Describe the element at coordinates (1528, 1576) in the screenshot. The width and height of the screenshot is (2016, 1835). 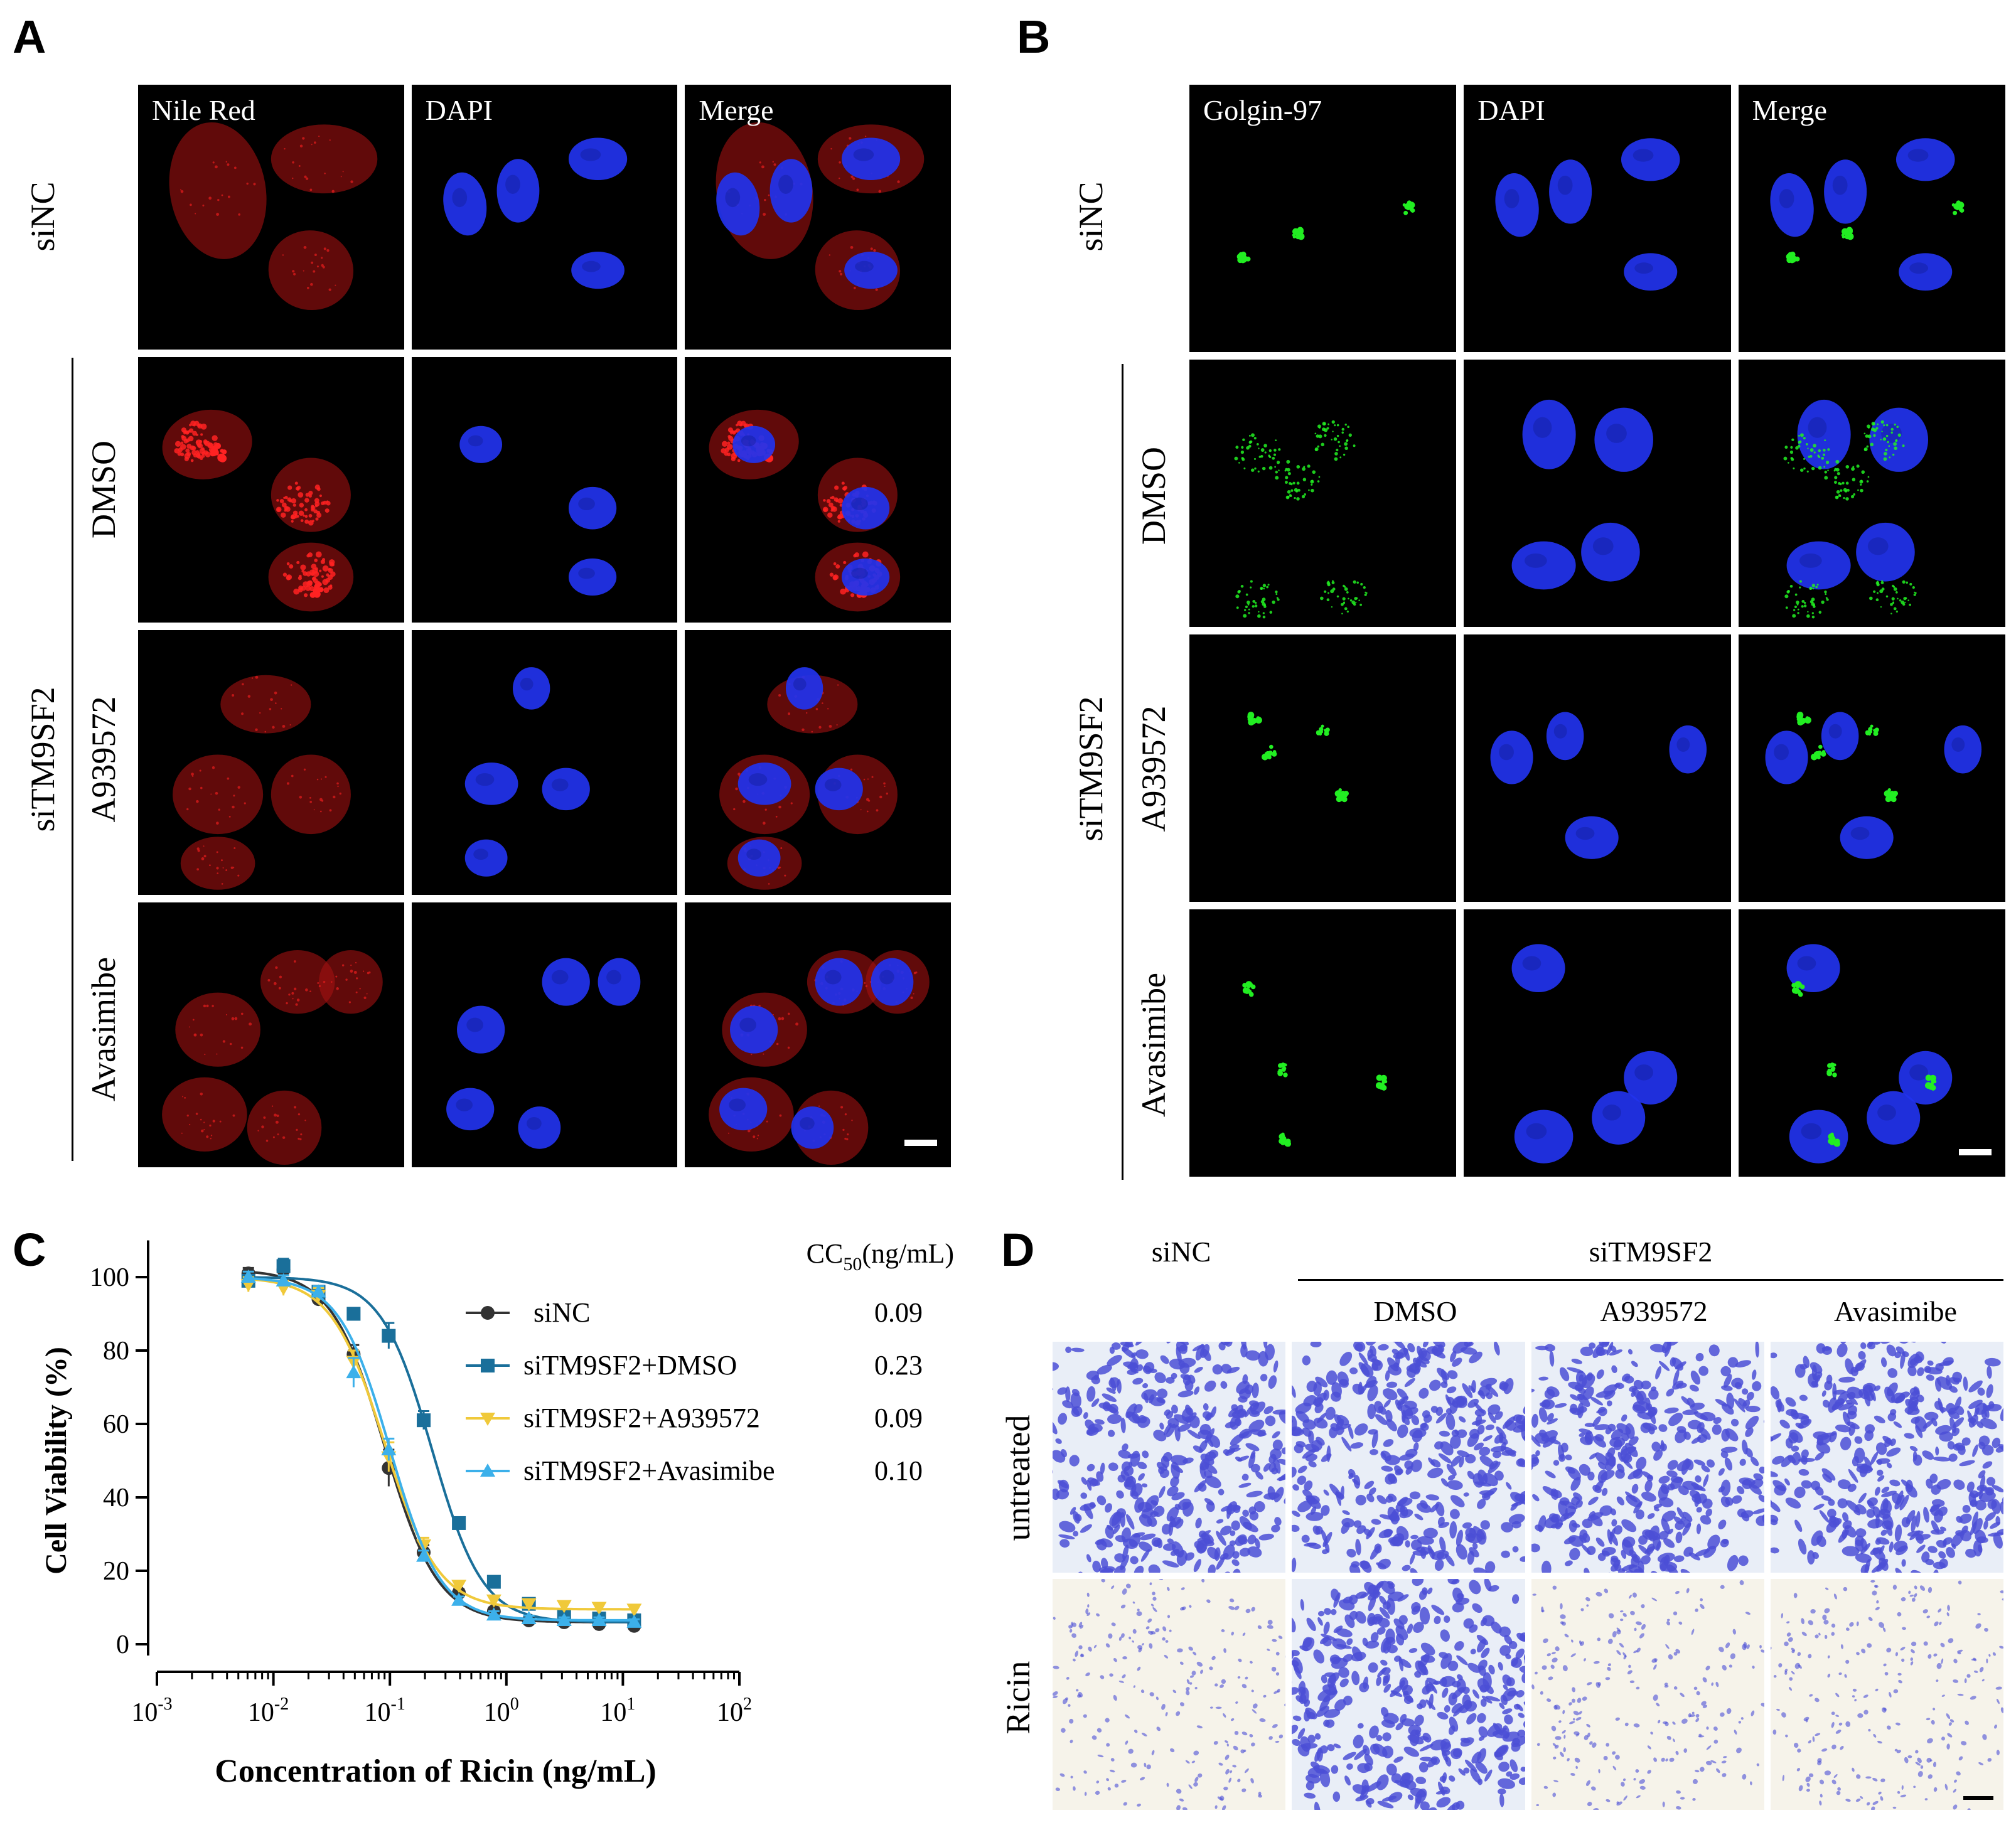
I see `panel-d-image-grid` at that location.